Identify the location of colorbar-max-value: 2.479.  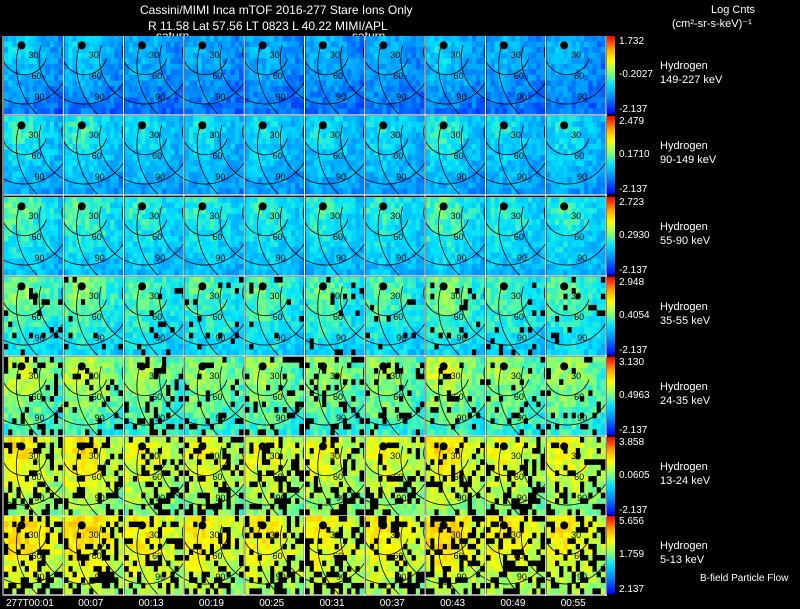
(632, 121).